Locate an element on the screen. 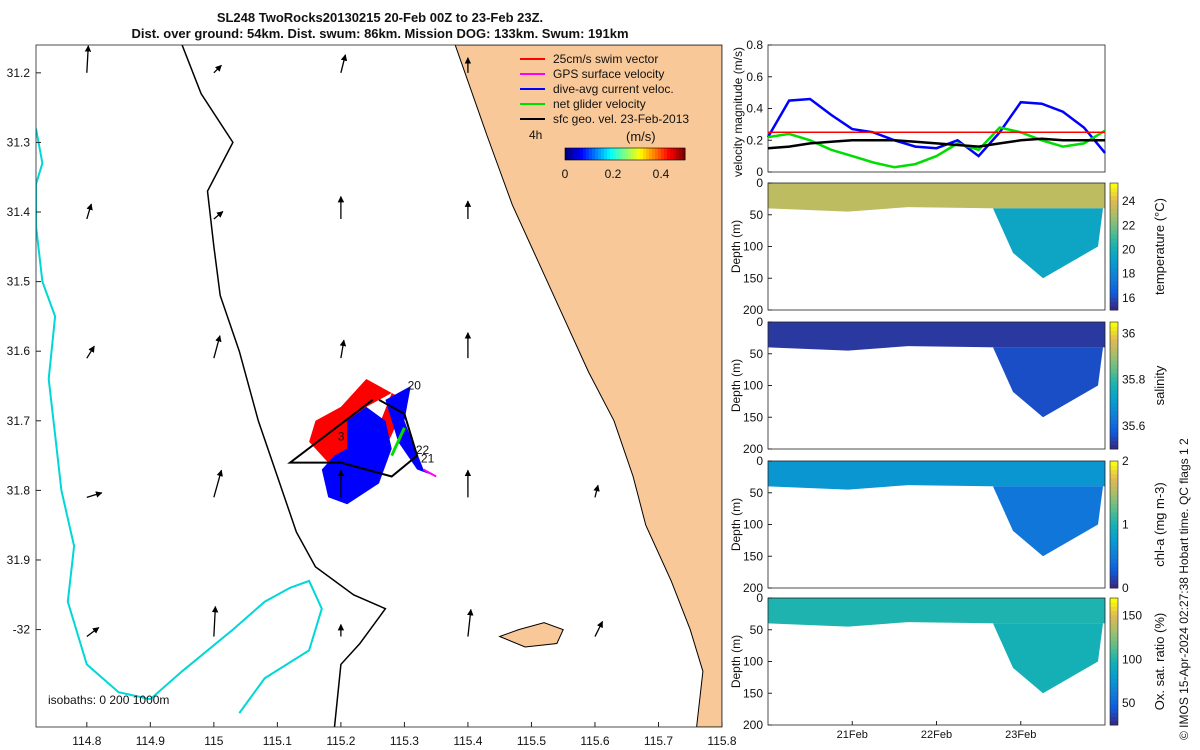 Image resolution: width=1200 pixels, height=750 pixels. y-tick-label-7: 31.9 is located at coordinates (19, 560).